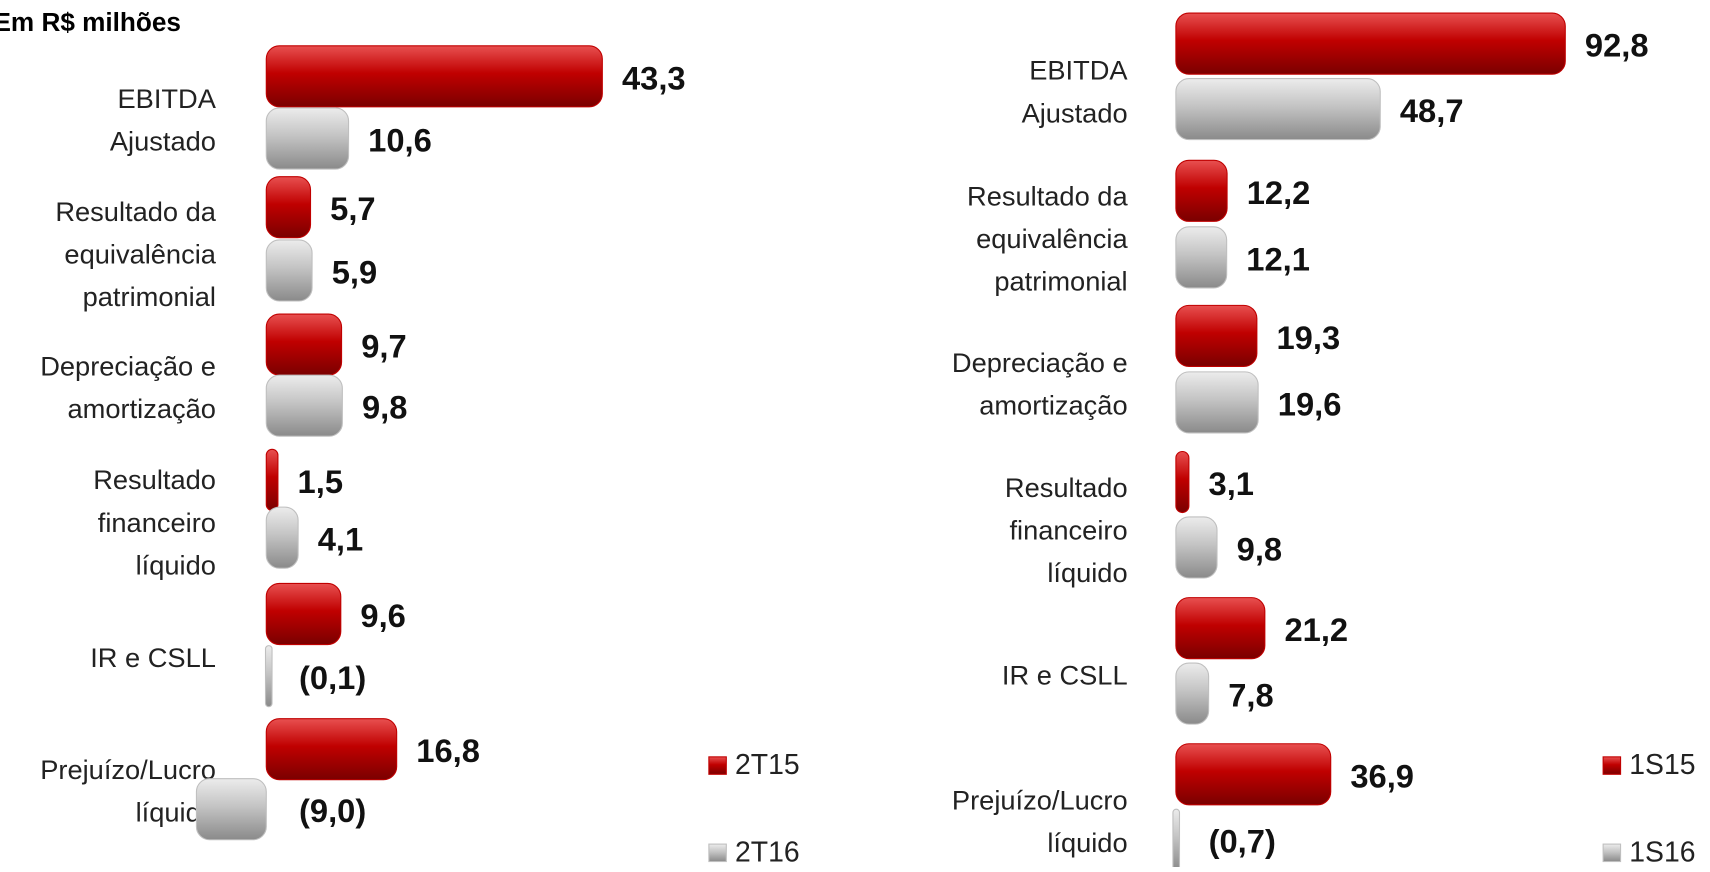 The width and height of the screenshot is (1710, 872). What do you see at coordinates (1250, 695) in the screenshot?
I see `value-label: 7,8` at bounding box center [1250, 695].